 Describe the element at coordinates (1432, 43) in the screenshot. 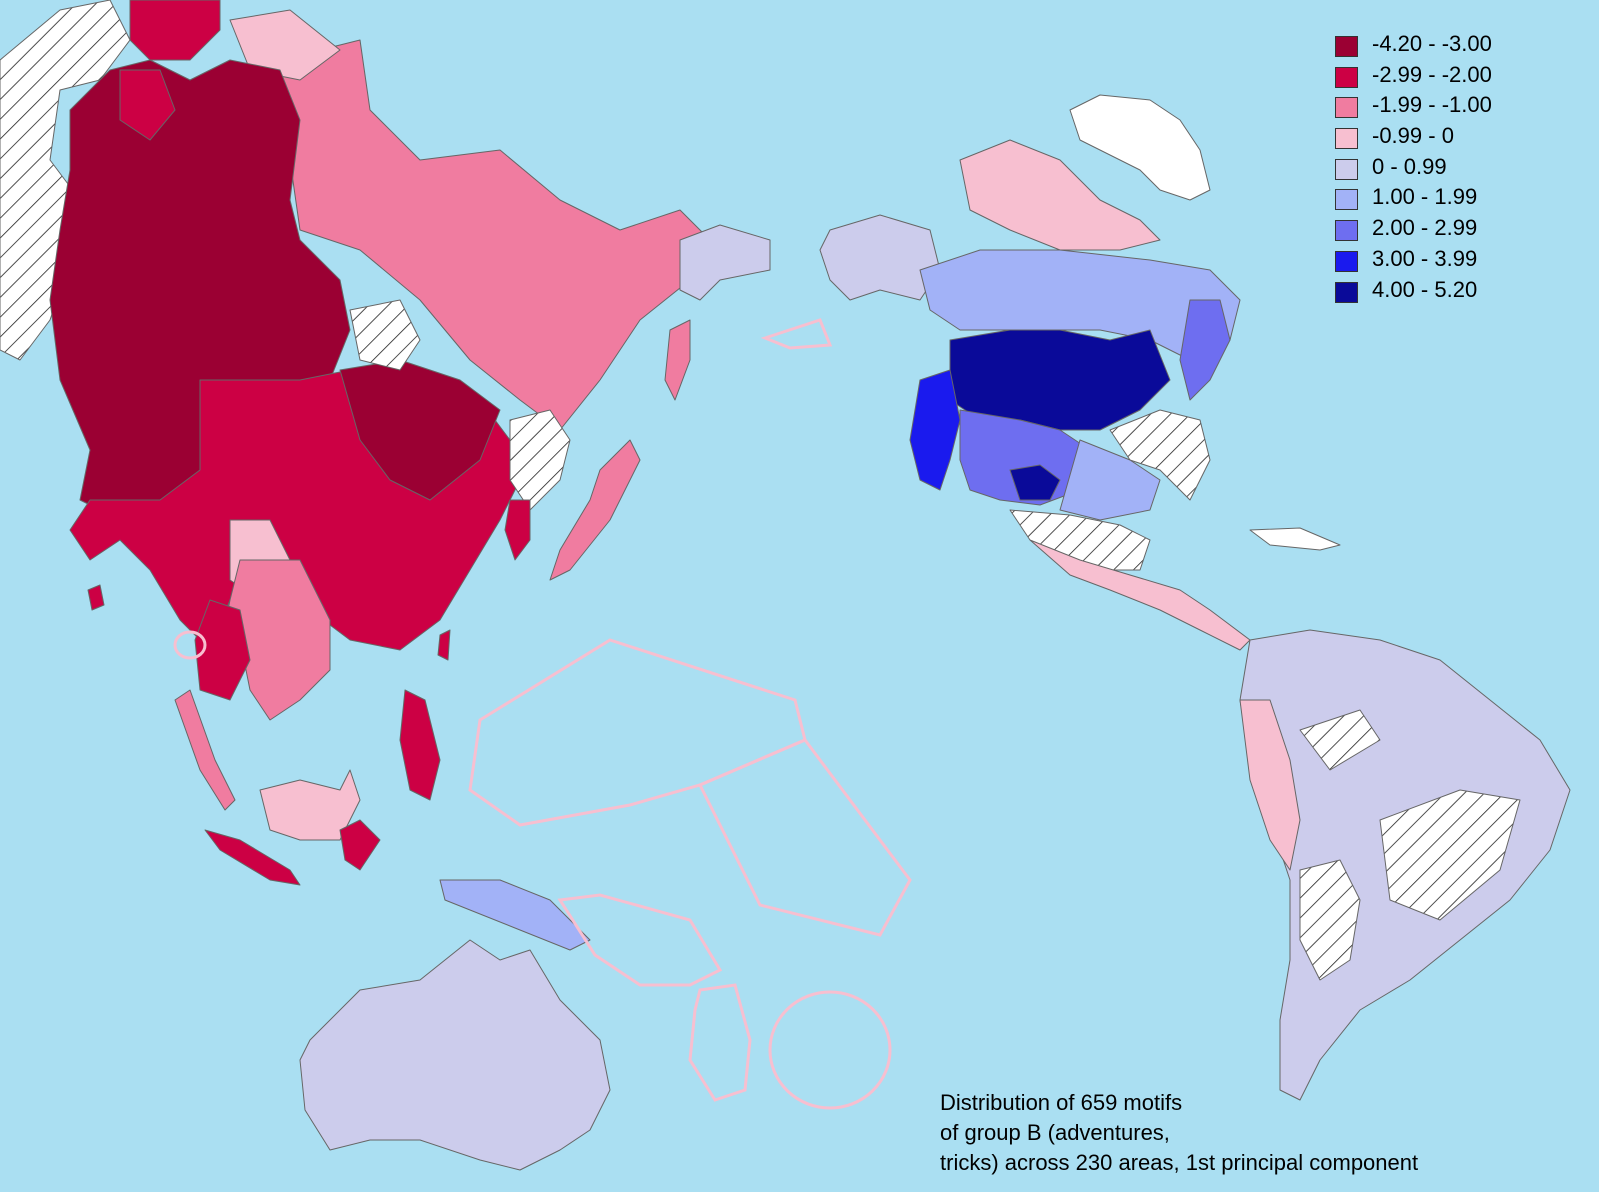

I see `legend-label: -4.20 - -3.00` at that location.